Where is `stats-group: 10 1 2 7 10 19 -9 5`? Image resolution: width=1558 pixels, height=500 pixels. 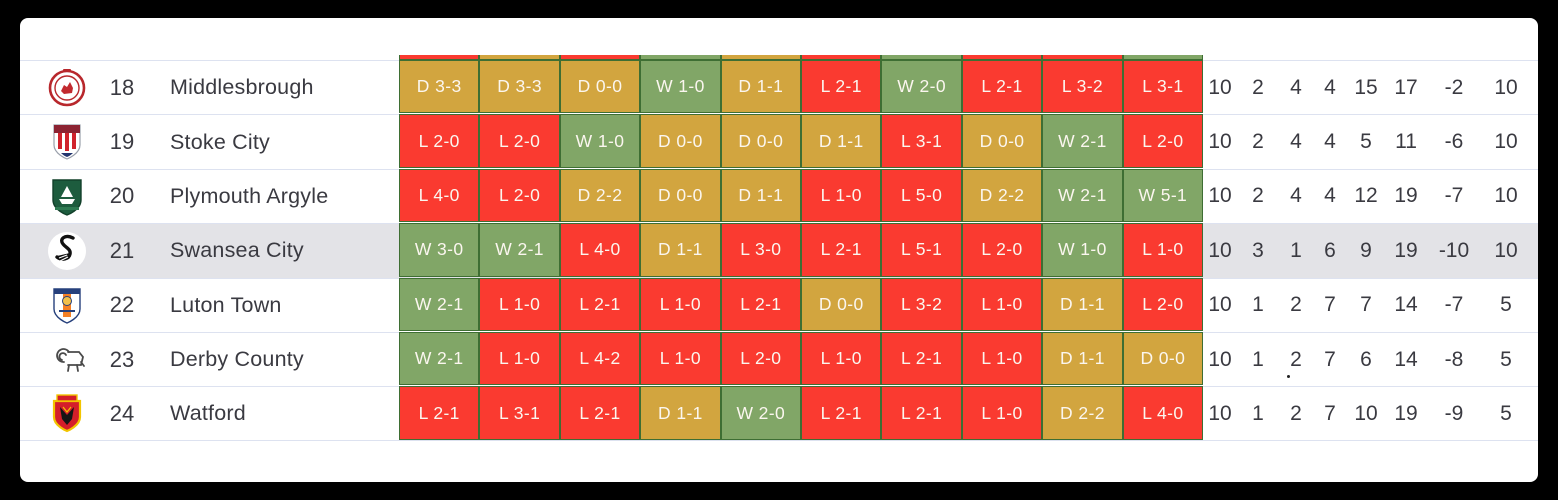 stats-group: 10 1 2 7 10 19 -9 5 is located at coordinates (1366, 413).